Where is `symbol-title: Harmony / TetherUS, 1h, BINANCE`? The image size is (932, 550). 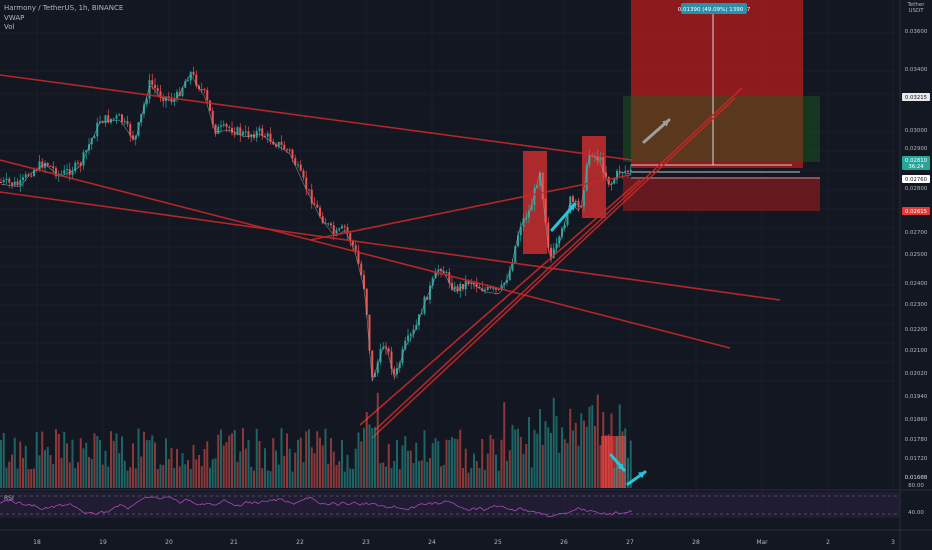 symbol-title: Harmony / TetherUS, 1h, BINANCE is located at coordinates (64, 8).